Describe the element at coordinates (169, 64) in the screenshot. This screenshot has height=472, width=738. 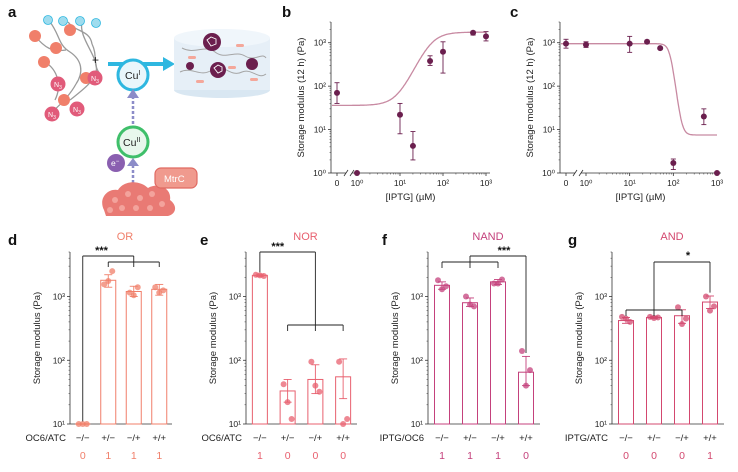
I see `reaction-arrowhead` at that location.